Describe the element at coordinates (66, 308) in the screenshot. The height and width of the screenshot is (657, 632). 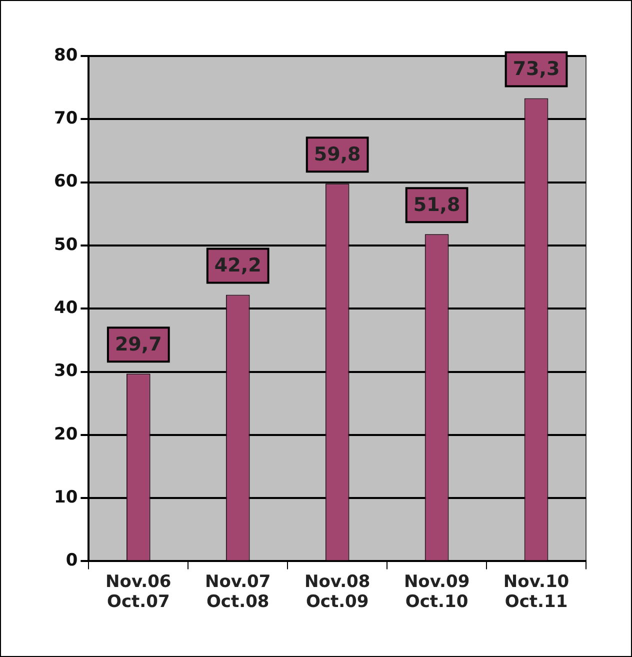
I see `y-tick-label: 40` at that location.